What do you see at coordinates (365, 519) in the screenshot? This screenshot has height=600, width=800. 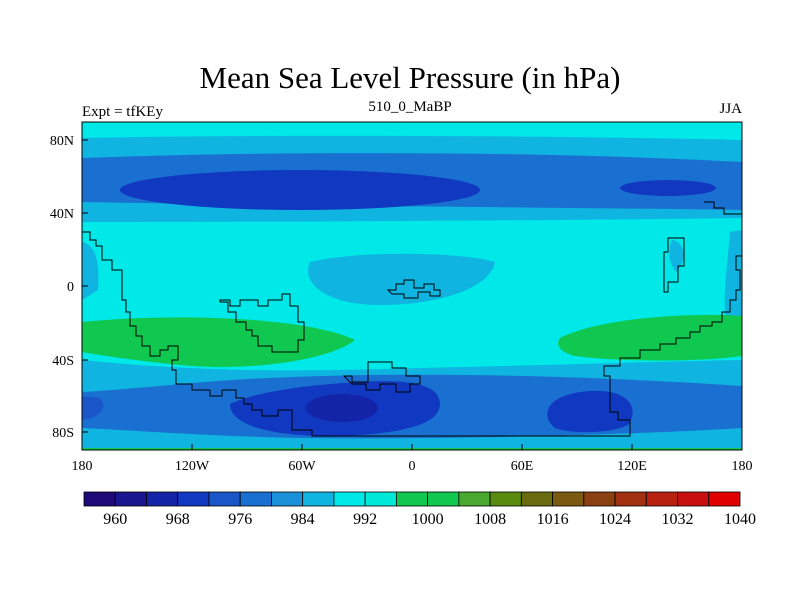 I see `colorbar-label: 992` at bounding box center [365, 519].